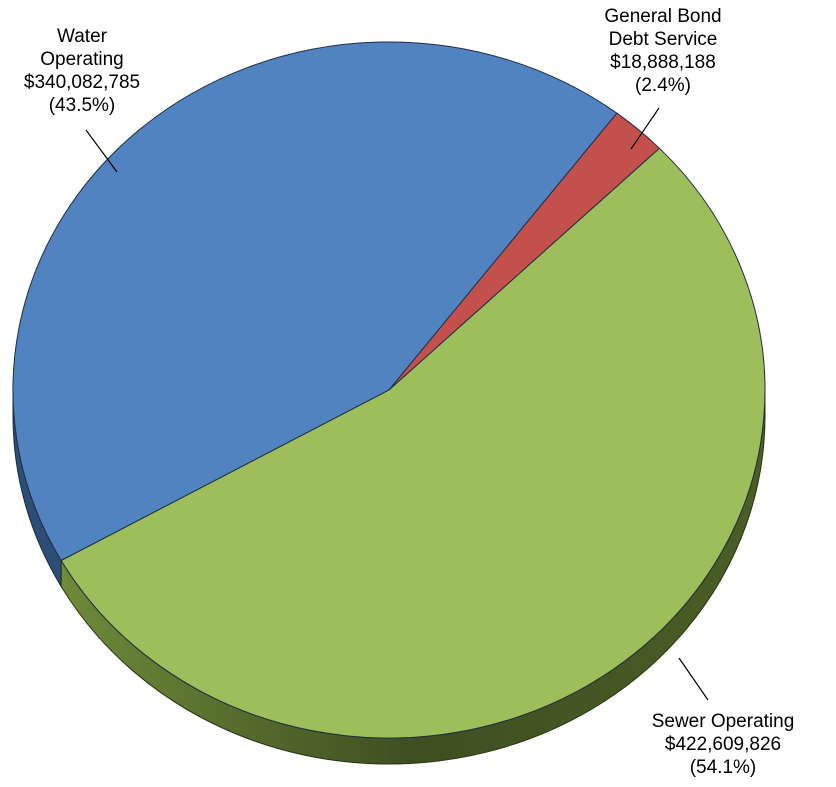 The height and width of the screenshot is (787, 836). What do you see at coordinates (663, 85) in the screenshot?
I see `bond-label-percent: (2.4%)` at bounding box center [663, 85].